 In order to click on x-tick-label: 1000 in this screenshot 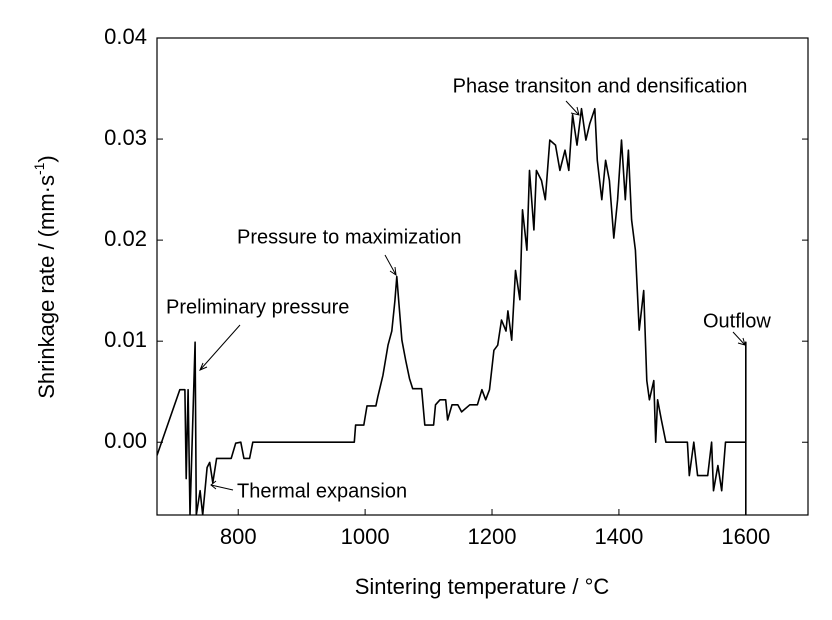, I will do `click(365, 536)`.